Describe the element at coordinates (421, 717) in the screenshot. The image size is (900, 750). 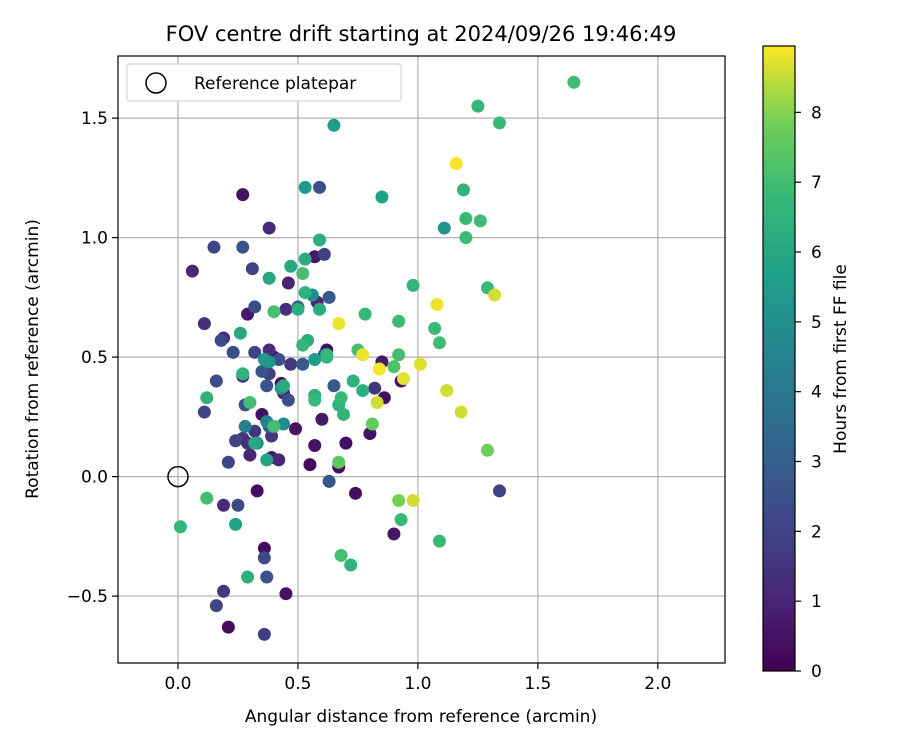
I see `x-axis-label: Angular distance from reference (arcmin)` at that location.